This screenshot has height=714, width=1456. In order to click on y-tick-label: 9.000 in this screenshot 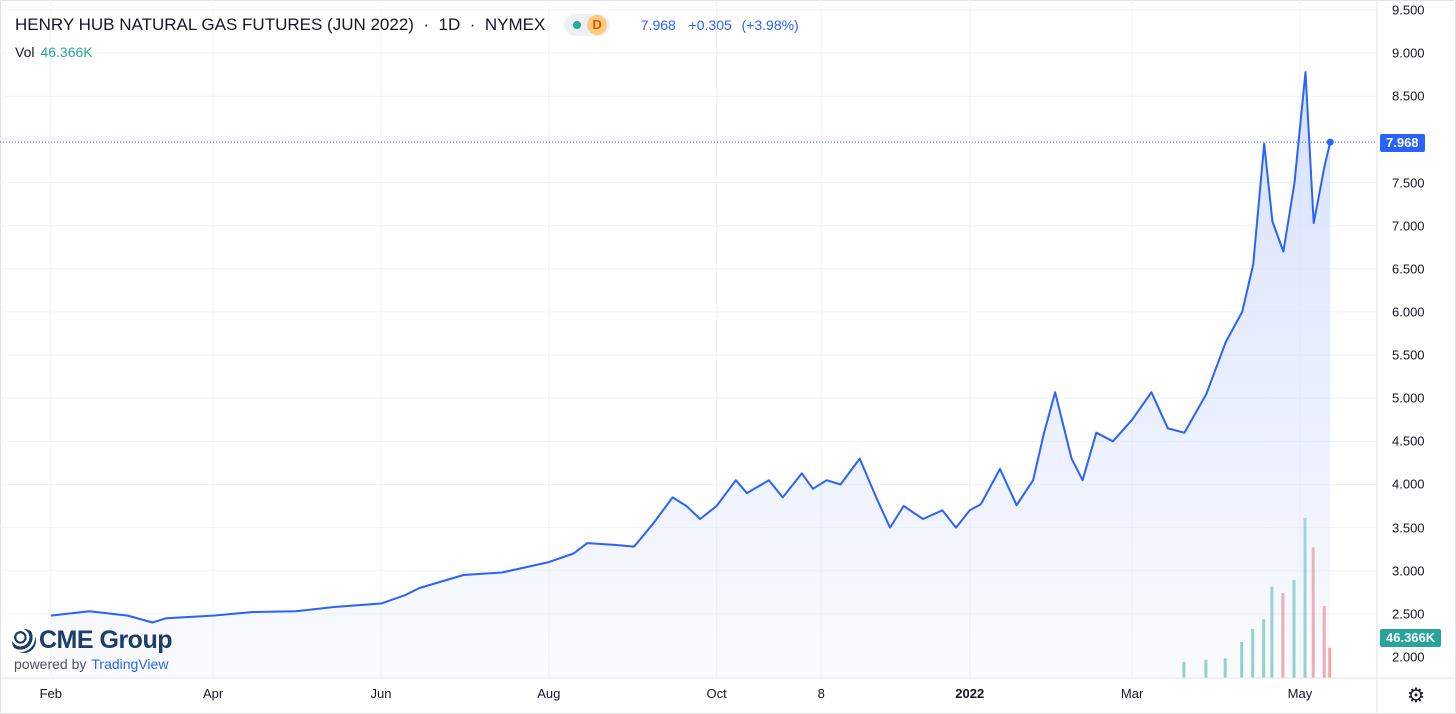, I will do `click(1408, 53)`.